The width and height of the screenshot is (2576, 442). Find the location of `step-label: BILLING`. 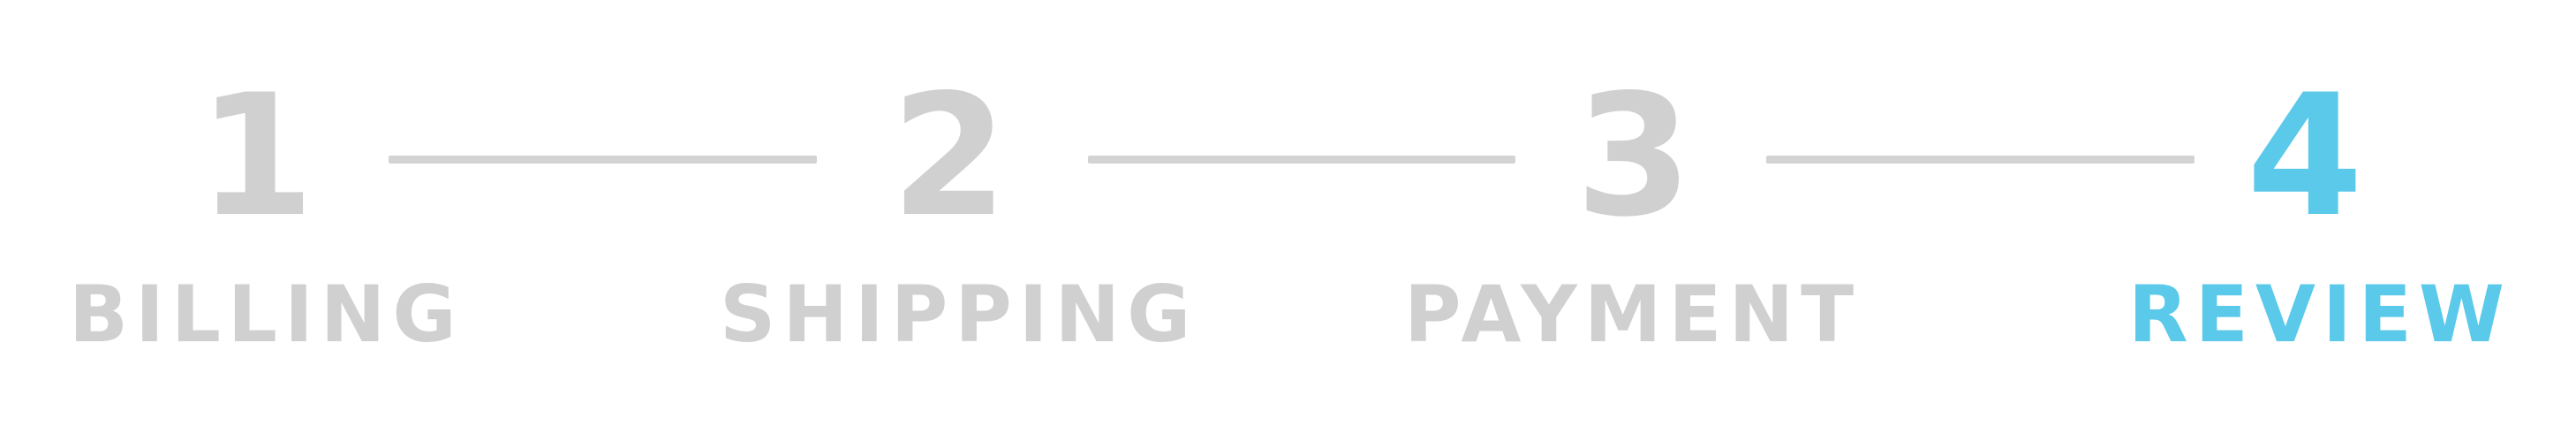

step-label: BILLING is located at coordinates (267, 314).